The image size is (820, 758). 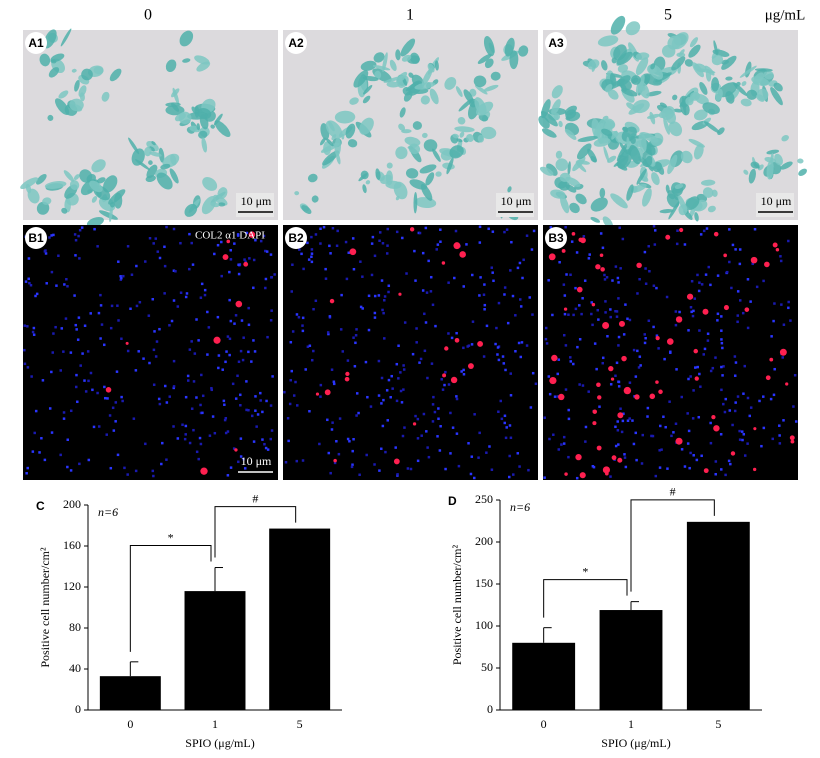 I want to click on annotation: n=6, so click(x=520, y=507).